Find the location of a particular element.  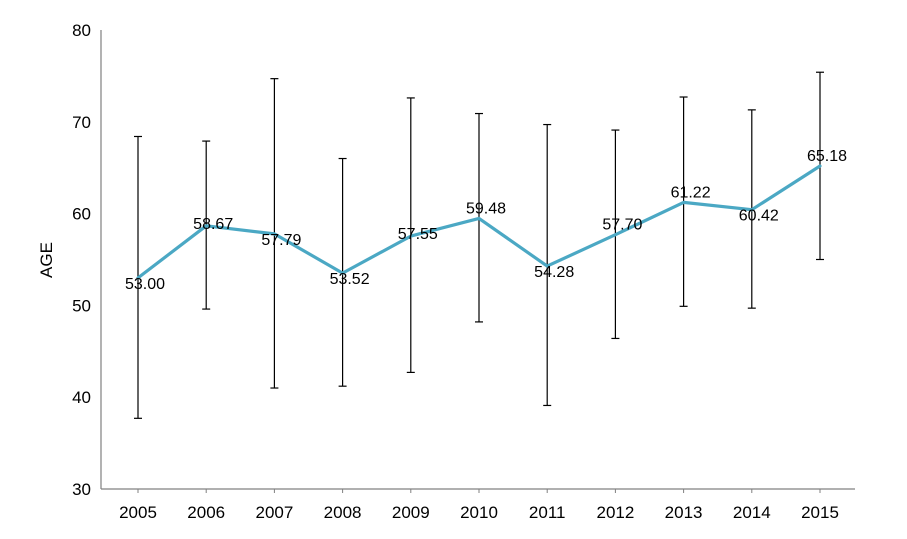

data-label: 57.70 is located at coordinates (622, 225).